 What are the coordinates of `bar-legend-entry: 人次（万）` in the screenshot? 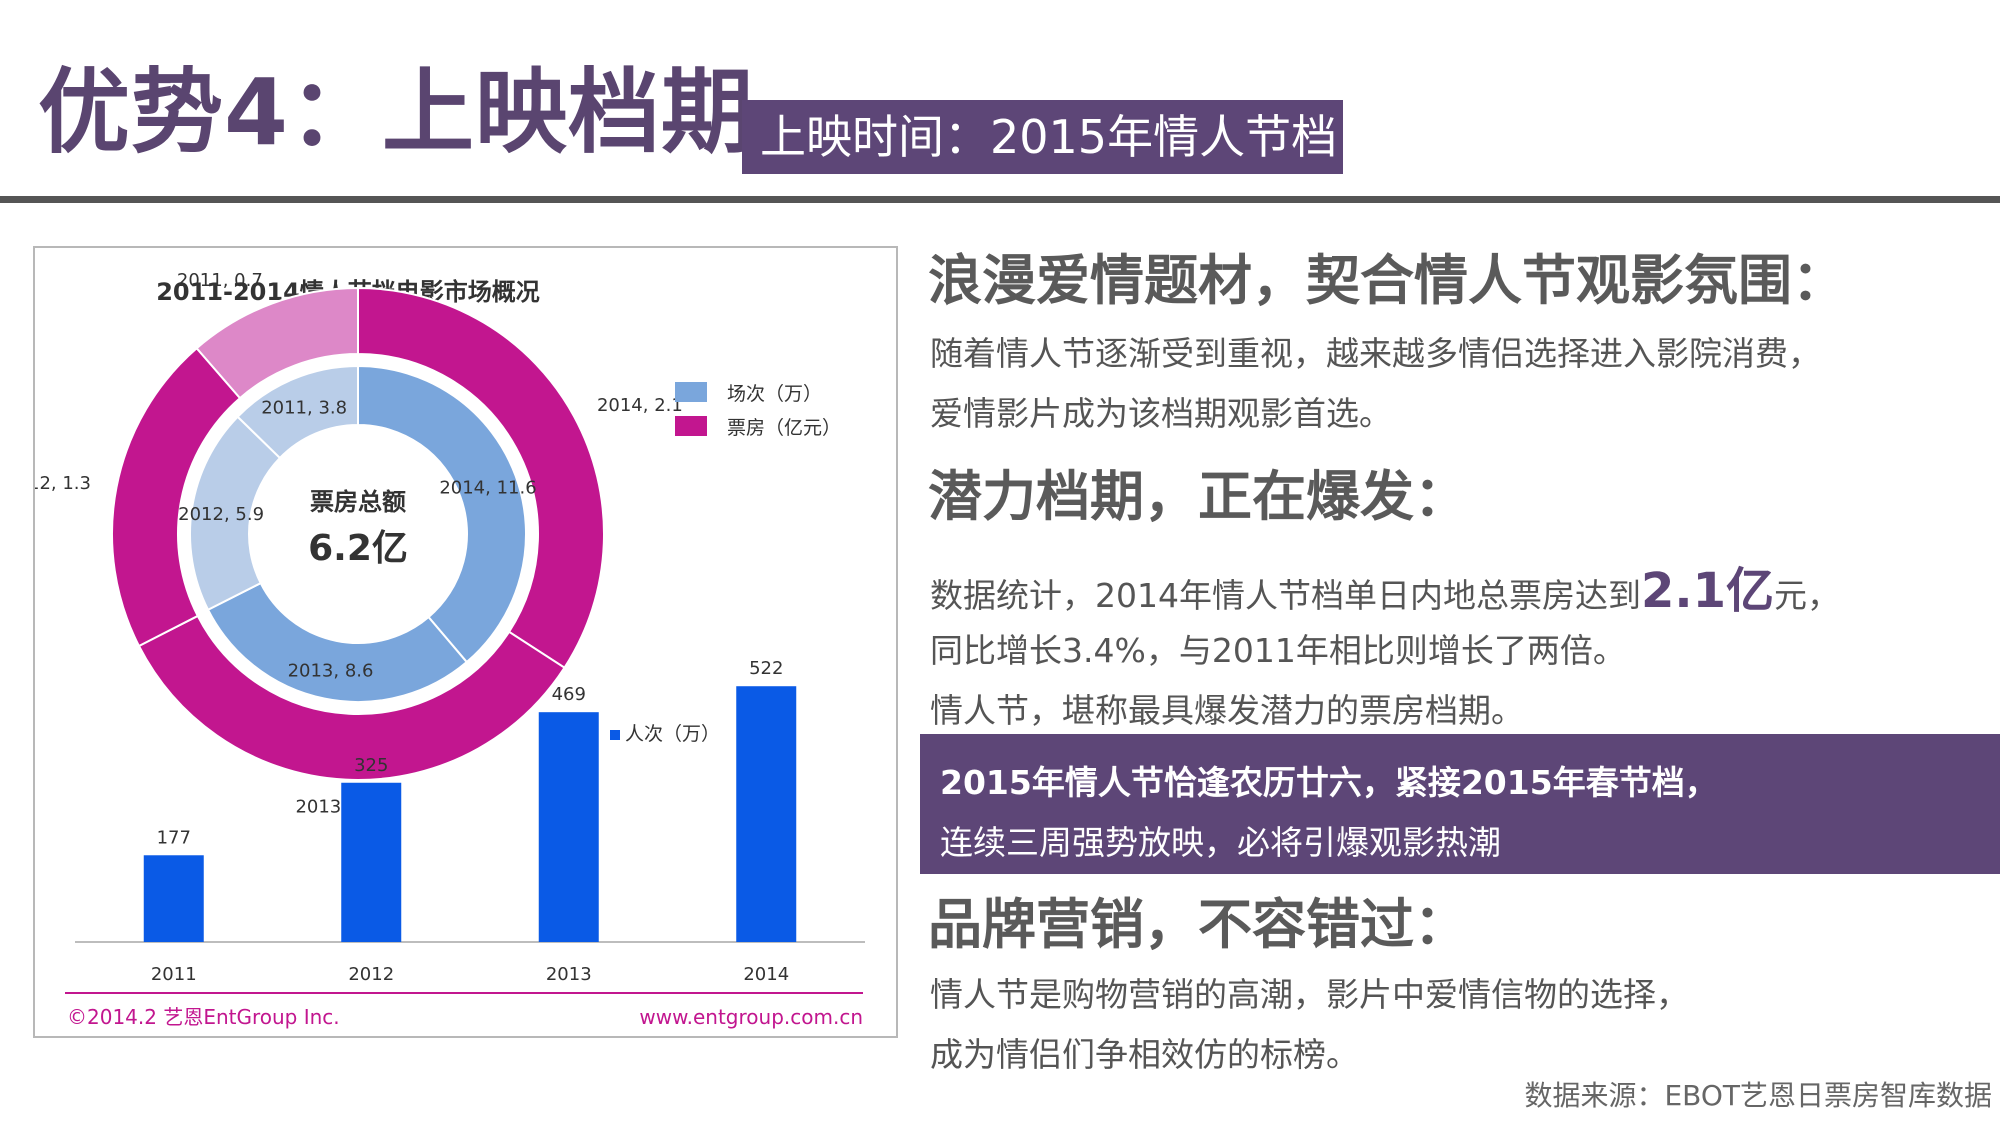 It's located at (672, 734).